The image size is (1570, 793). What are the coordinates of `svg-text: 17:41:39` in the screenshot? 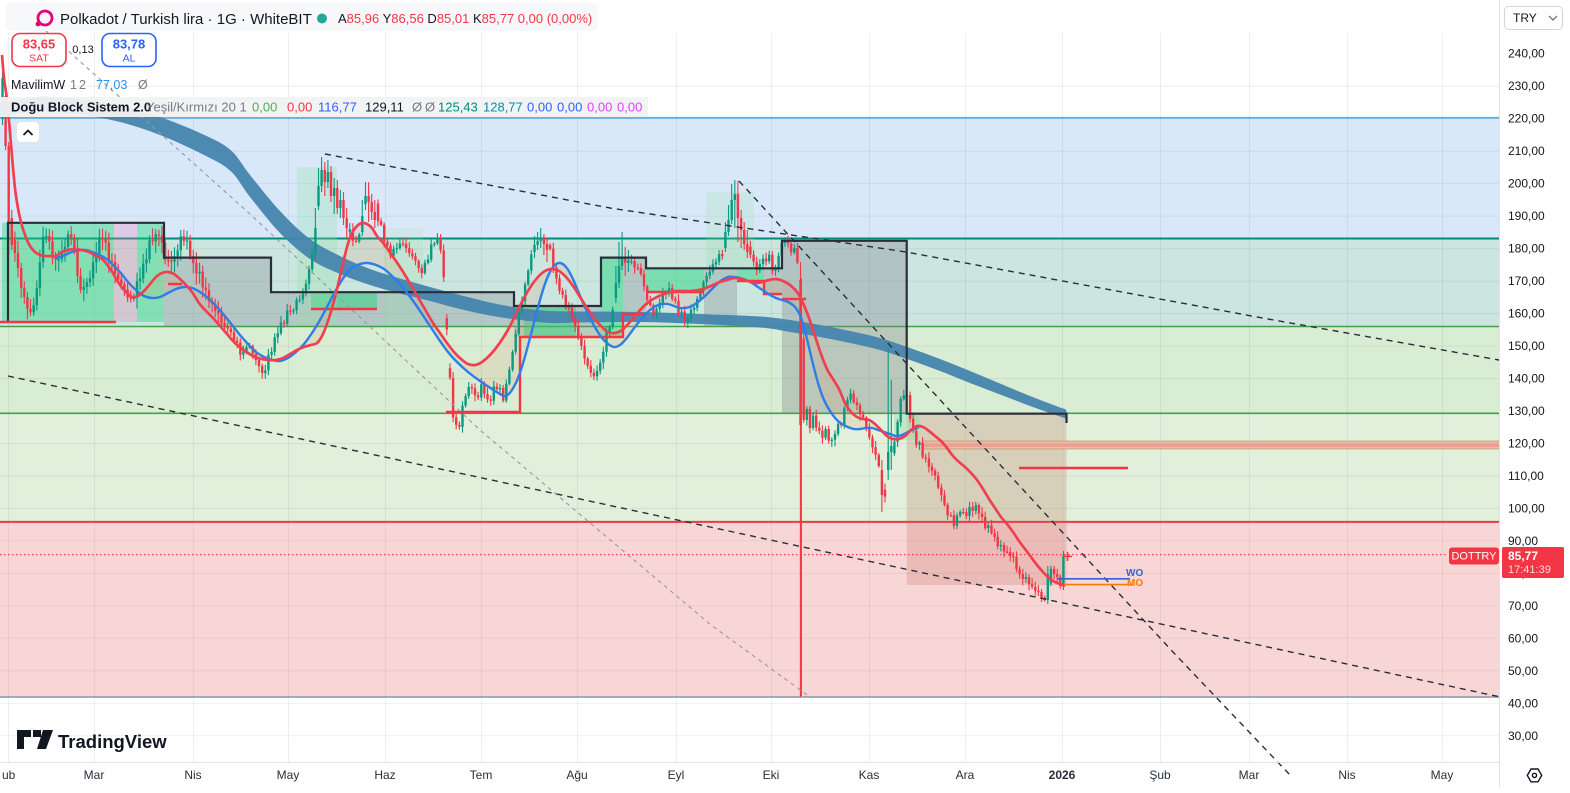 It's located at (1529, 570).